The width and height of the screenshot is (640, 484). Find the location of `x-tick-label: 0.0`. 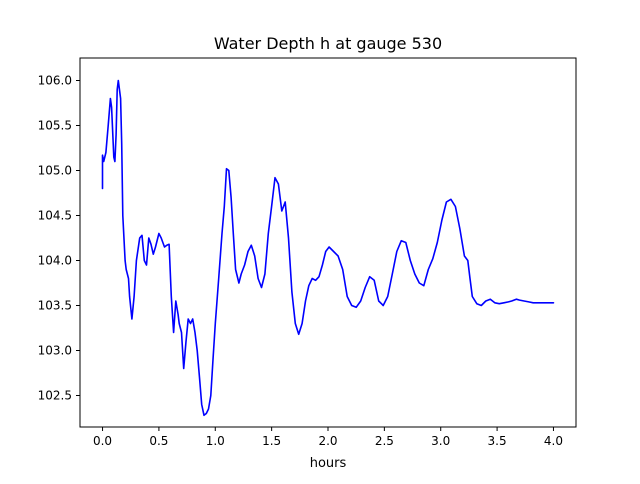

x-tick-label: 0.0 is located at coordinates (102, 441).